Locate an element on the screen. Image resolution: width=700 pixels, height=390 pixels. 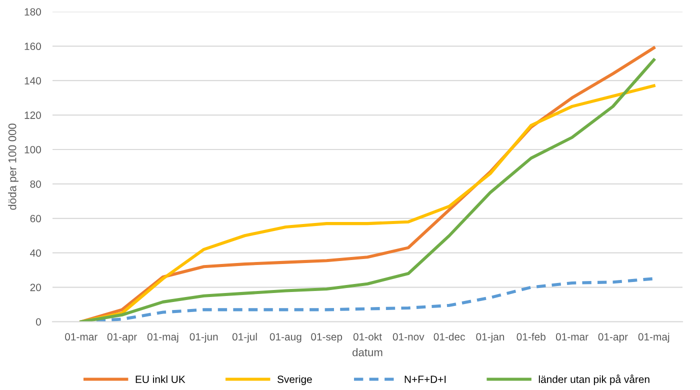
y-tick-label: 100 is located at coordinates (32, 150).